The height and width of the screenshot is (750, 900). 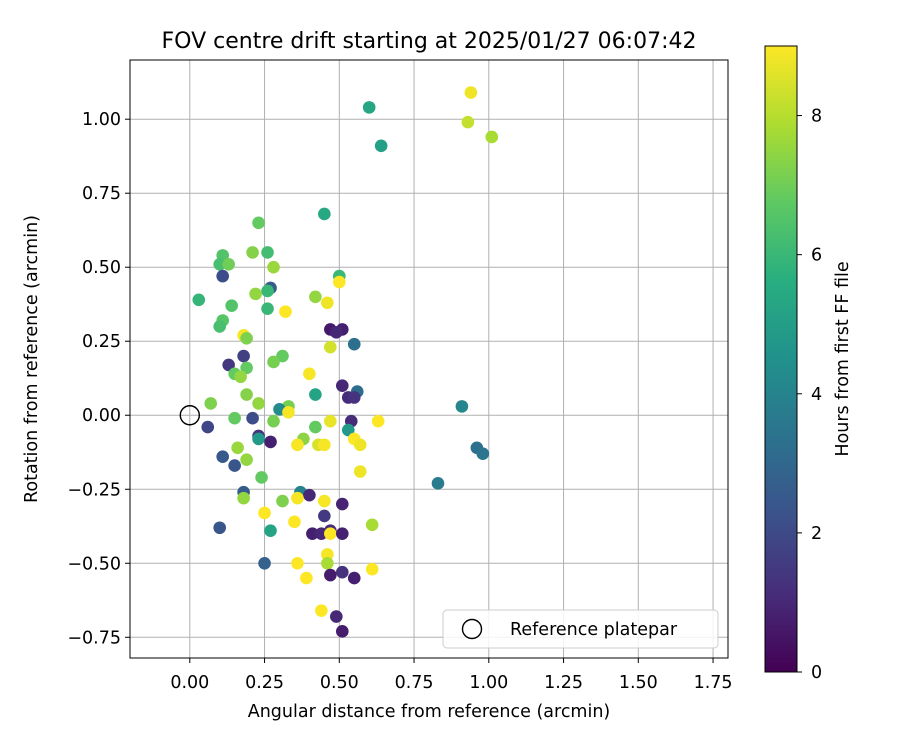 What do you see at coordinates (781, 359) in the screenshot?
I see `colorbar-gradient` at bounding box center [781, 359].